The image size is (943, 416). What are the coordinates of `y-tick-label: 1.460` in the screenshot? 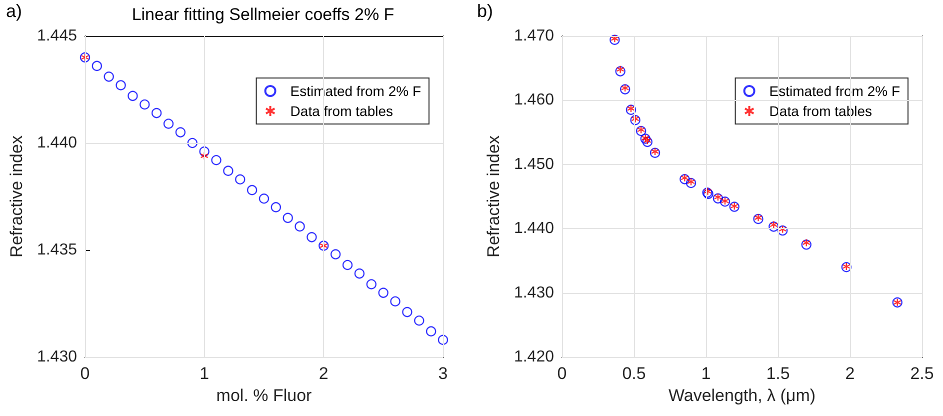 It's located at (534, 100).